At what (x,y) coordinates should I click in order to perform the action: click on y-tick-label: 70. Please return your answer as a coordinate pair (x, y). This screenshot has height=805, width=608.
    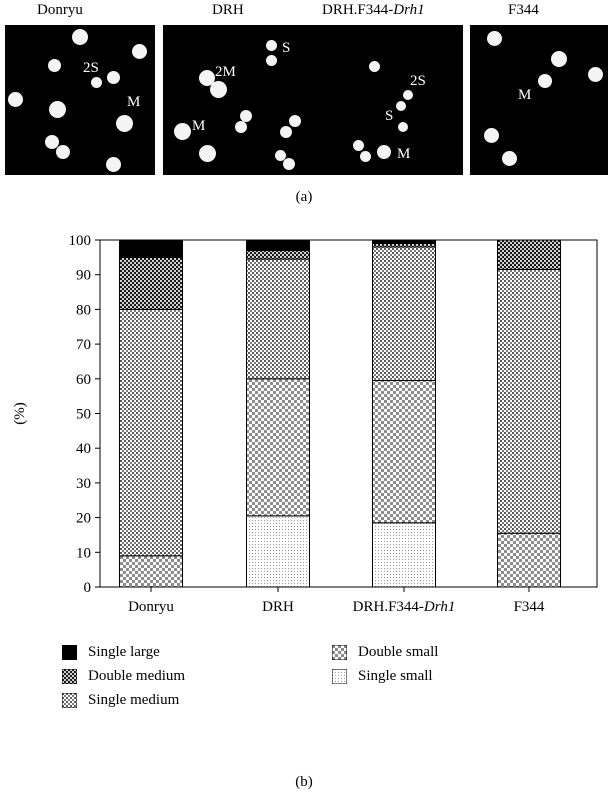
    Looking at the image, I should click on (83, 345).